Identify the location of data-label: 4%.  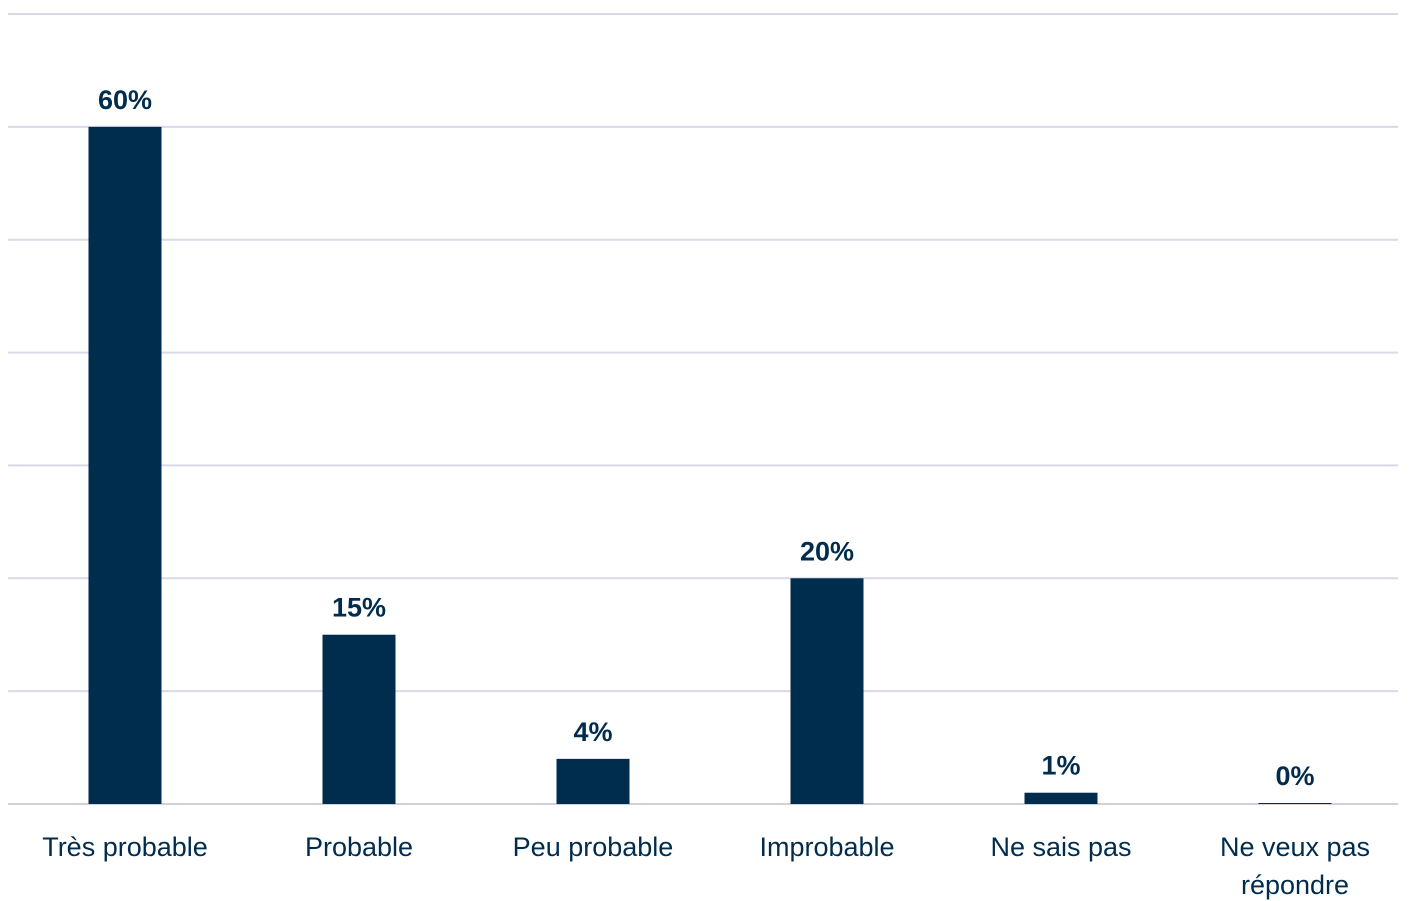
(592, 732).